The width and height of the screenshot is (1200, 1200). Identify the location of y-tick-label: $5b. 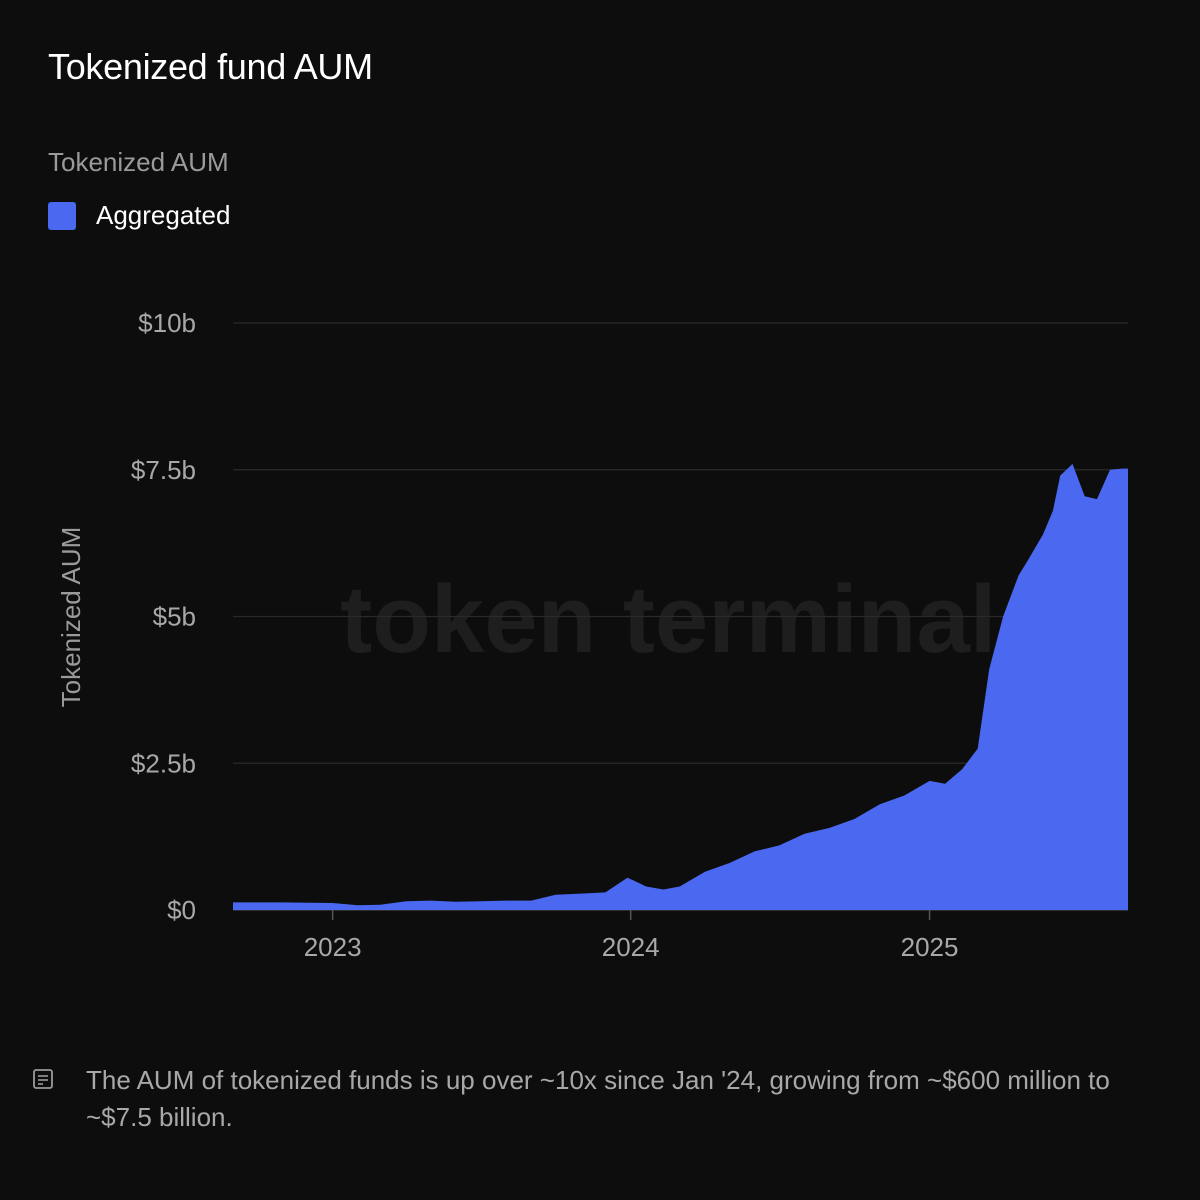
(174, 617).